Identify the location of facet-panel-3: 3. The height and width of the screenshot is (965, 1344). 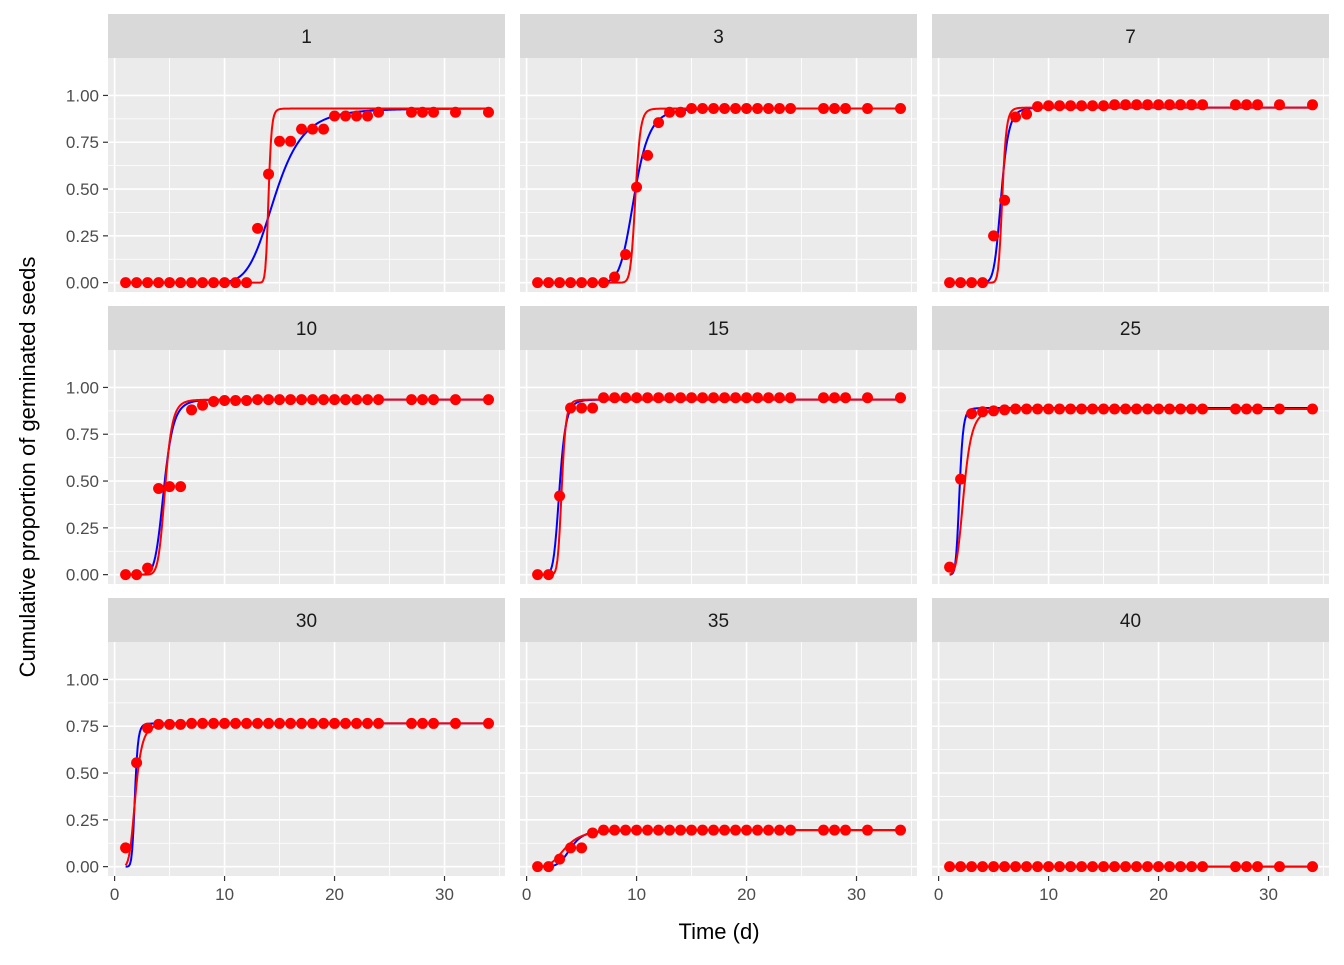
(718, 153).